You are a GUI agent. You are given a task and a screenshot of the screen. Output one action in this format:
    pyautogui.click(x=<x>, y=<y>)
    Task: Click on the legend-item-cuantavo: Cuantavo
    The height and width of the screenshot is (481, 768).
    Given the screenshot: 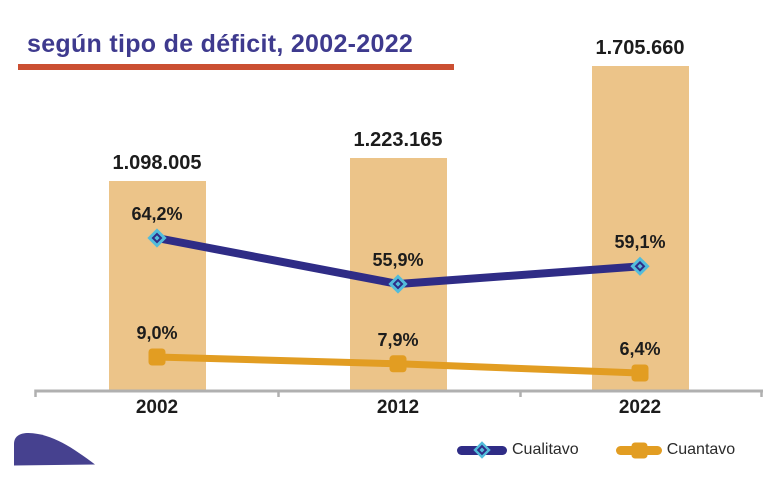 What is the action you would take?
    pyautogui.click(x=675, y=450)
    